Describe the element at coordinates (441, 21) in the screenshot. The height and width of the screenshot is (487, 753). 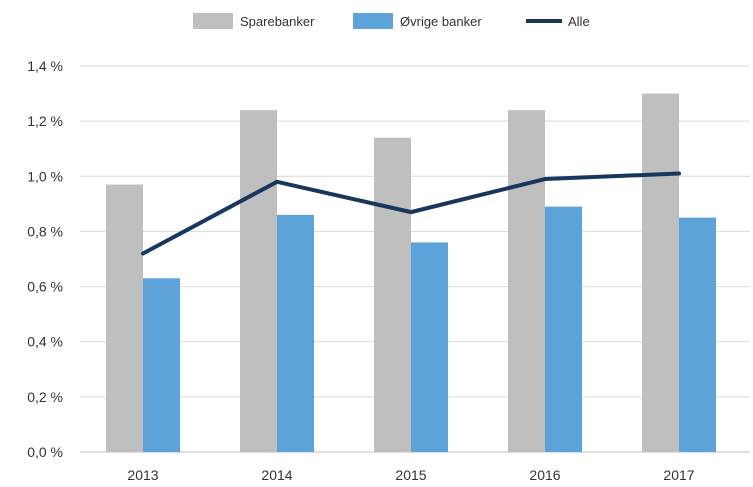
I see `legend-label: Øvrige banker` at that location.